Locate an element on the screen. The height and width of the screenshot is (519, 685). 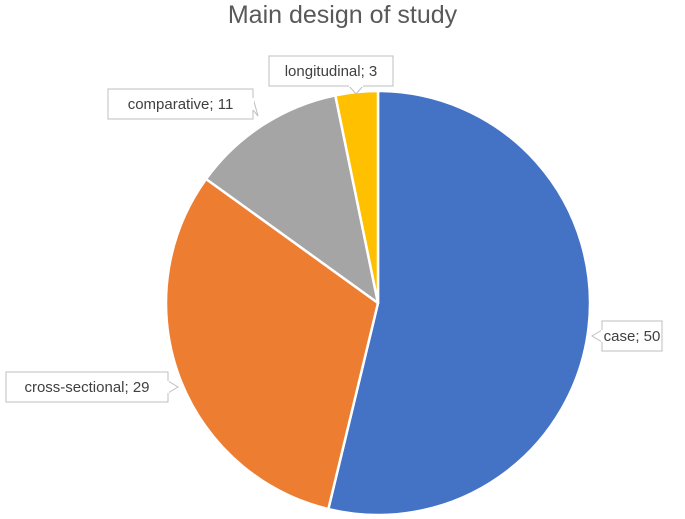
chart-title: Main design of study is located at coordinates (342, 15).